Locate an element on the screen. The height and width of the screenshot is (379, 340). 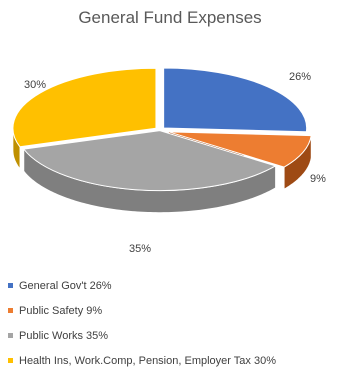
legend-item-1: Public Safety 9% is located at coordinates (173, 316).